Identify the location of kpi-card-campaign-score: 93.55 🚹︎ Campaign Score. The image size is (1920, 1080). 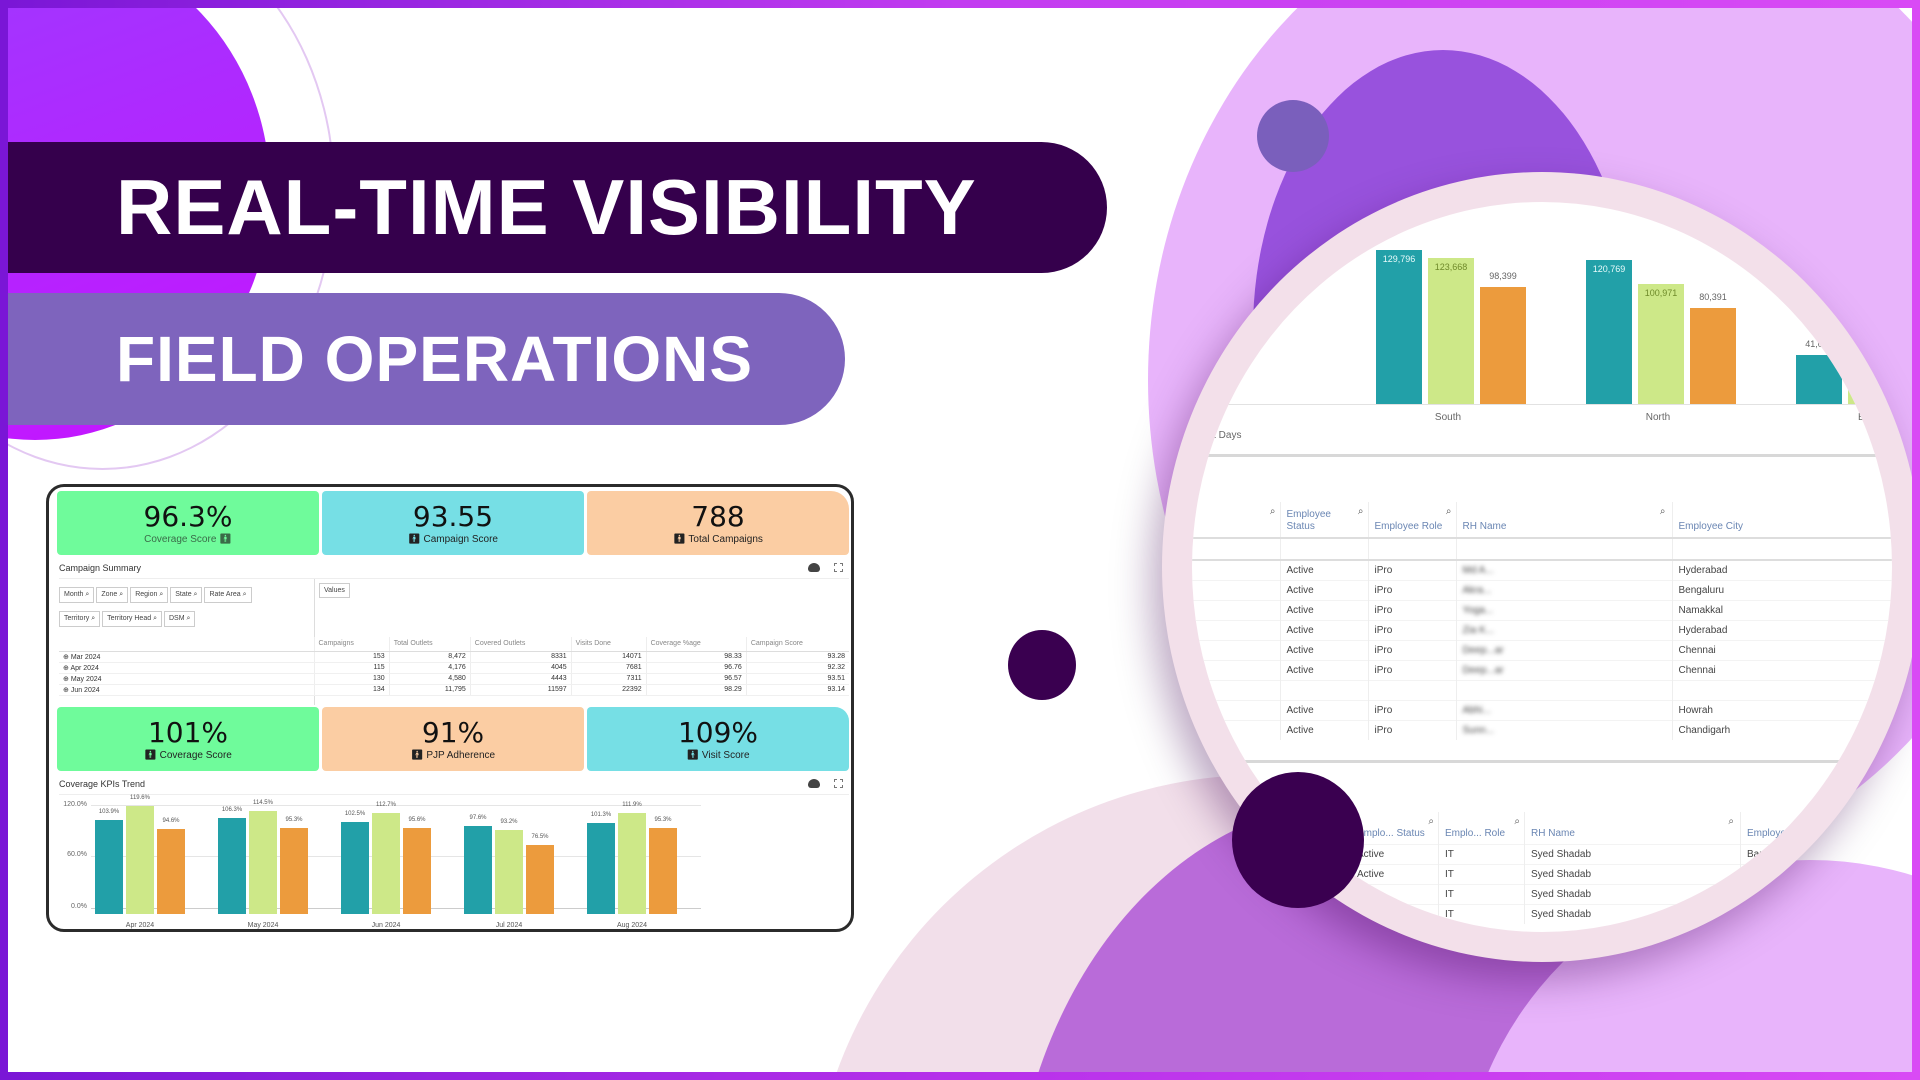
(453, 523).